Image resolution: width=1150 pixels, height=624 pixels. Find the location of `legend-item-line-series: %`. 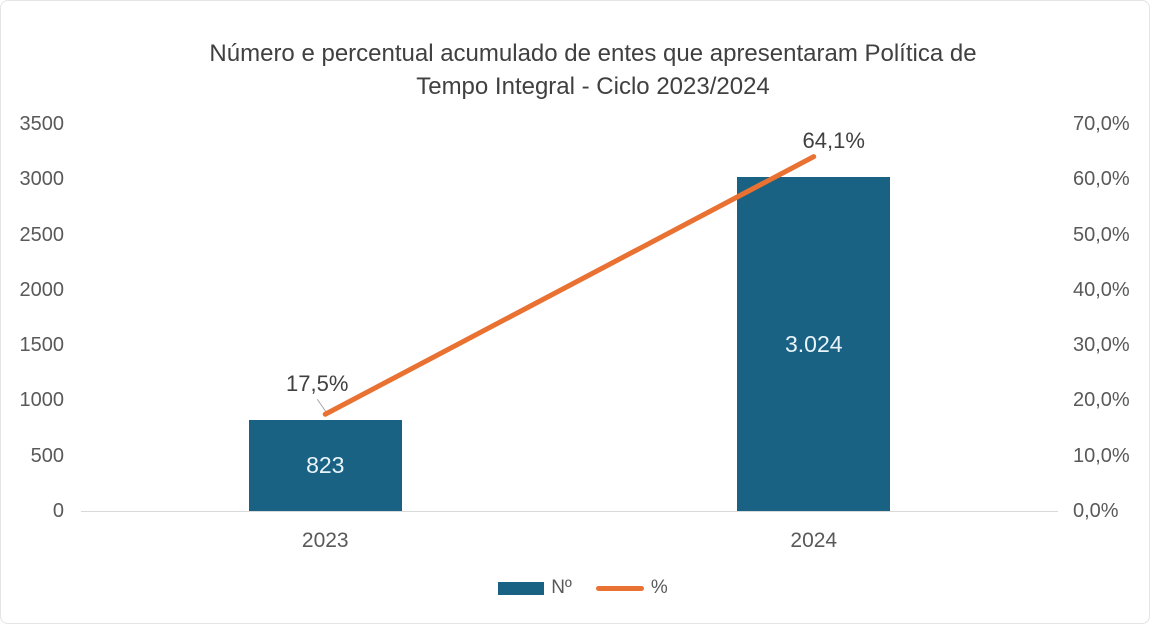

legend-item-line-series: % is located at coordinates (631, 588).